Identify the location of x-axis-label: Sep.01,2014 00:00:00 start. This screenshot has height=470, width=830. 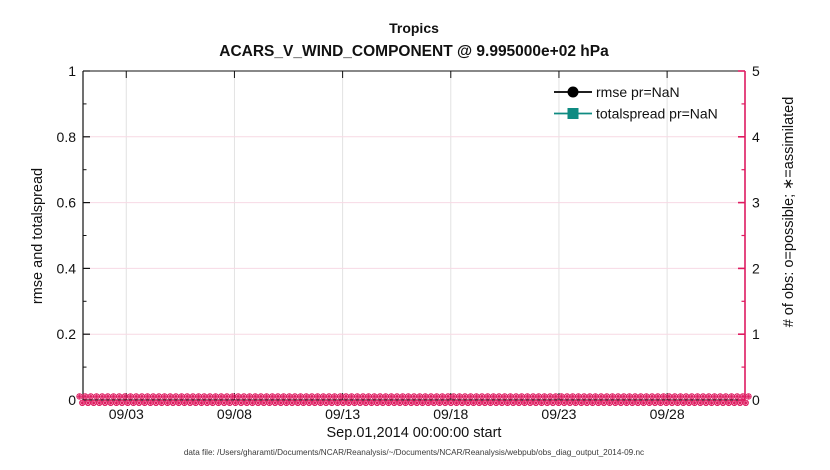
(414, 433).